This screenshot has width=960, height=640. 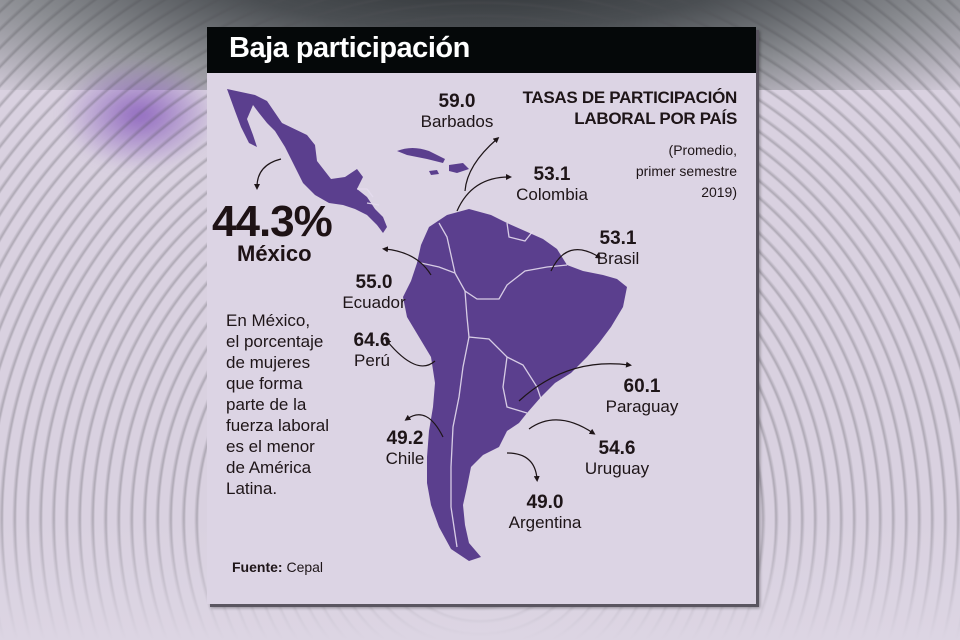 I want to click on label-ecuador: 55.0 Ecuador, so click(x=374, y=293).